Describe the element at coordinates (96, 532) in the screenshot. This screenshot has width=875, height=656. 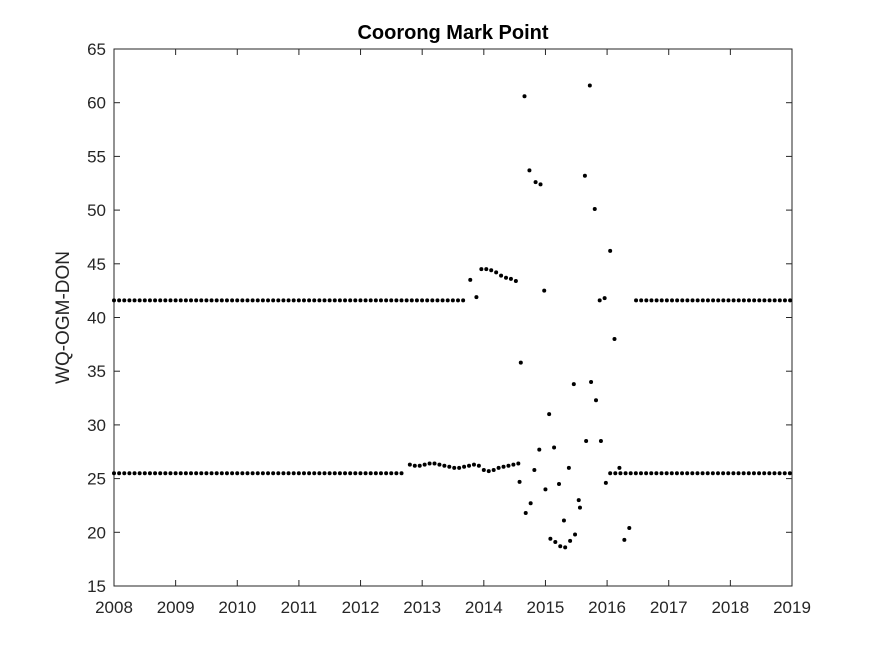
I see `y-tick-label: 20` at that location.